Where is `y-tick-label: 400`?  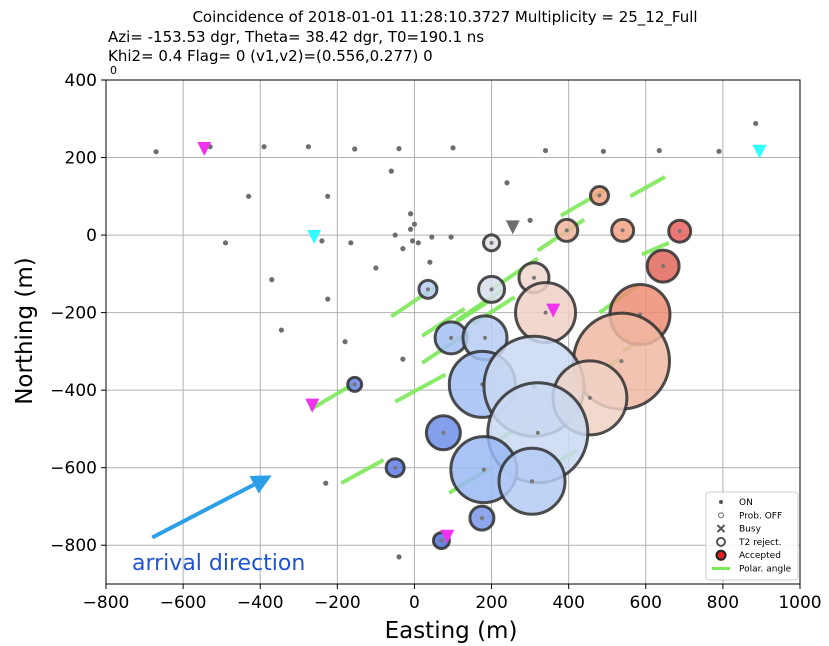 y-tick-label: 400 is located at coordinates (81, 81).